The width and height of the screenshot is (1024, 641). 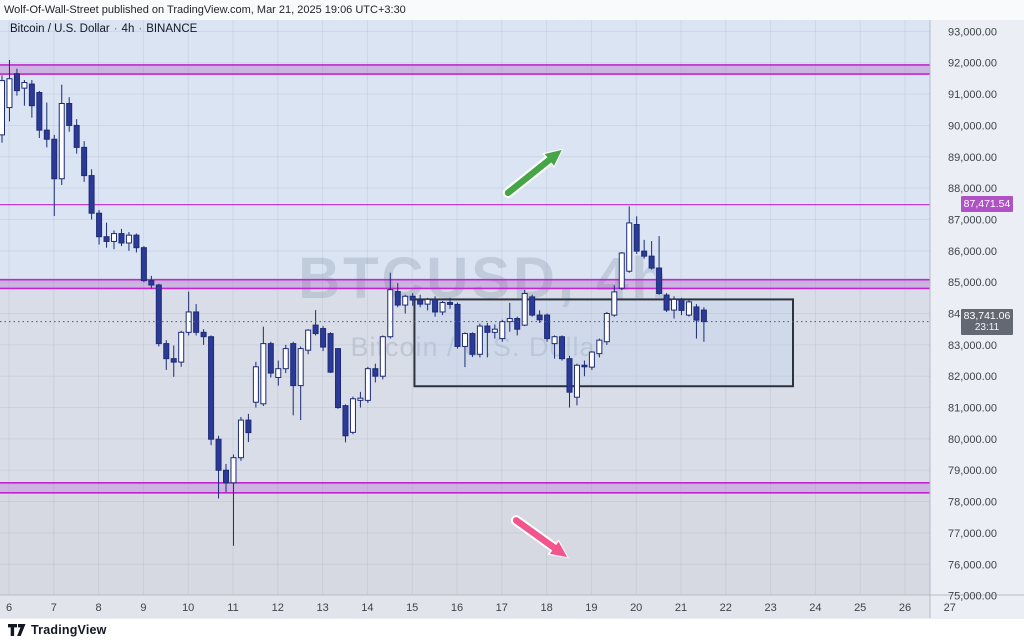 What do you see at coordinates (972, 346) in the screenshot?
I see `svg-text: 83,000.00` at bounding box center [972, 346].